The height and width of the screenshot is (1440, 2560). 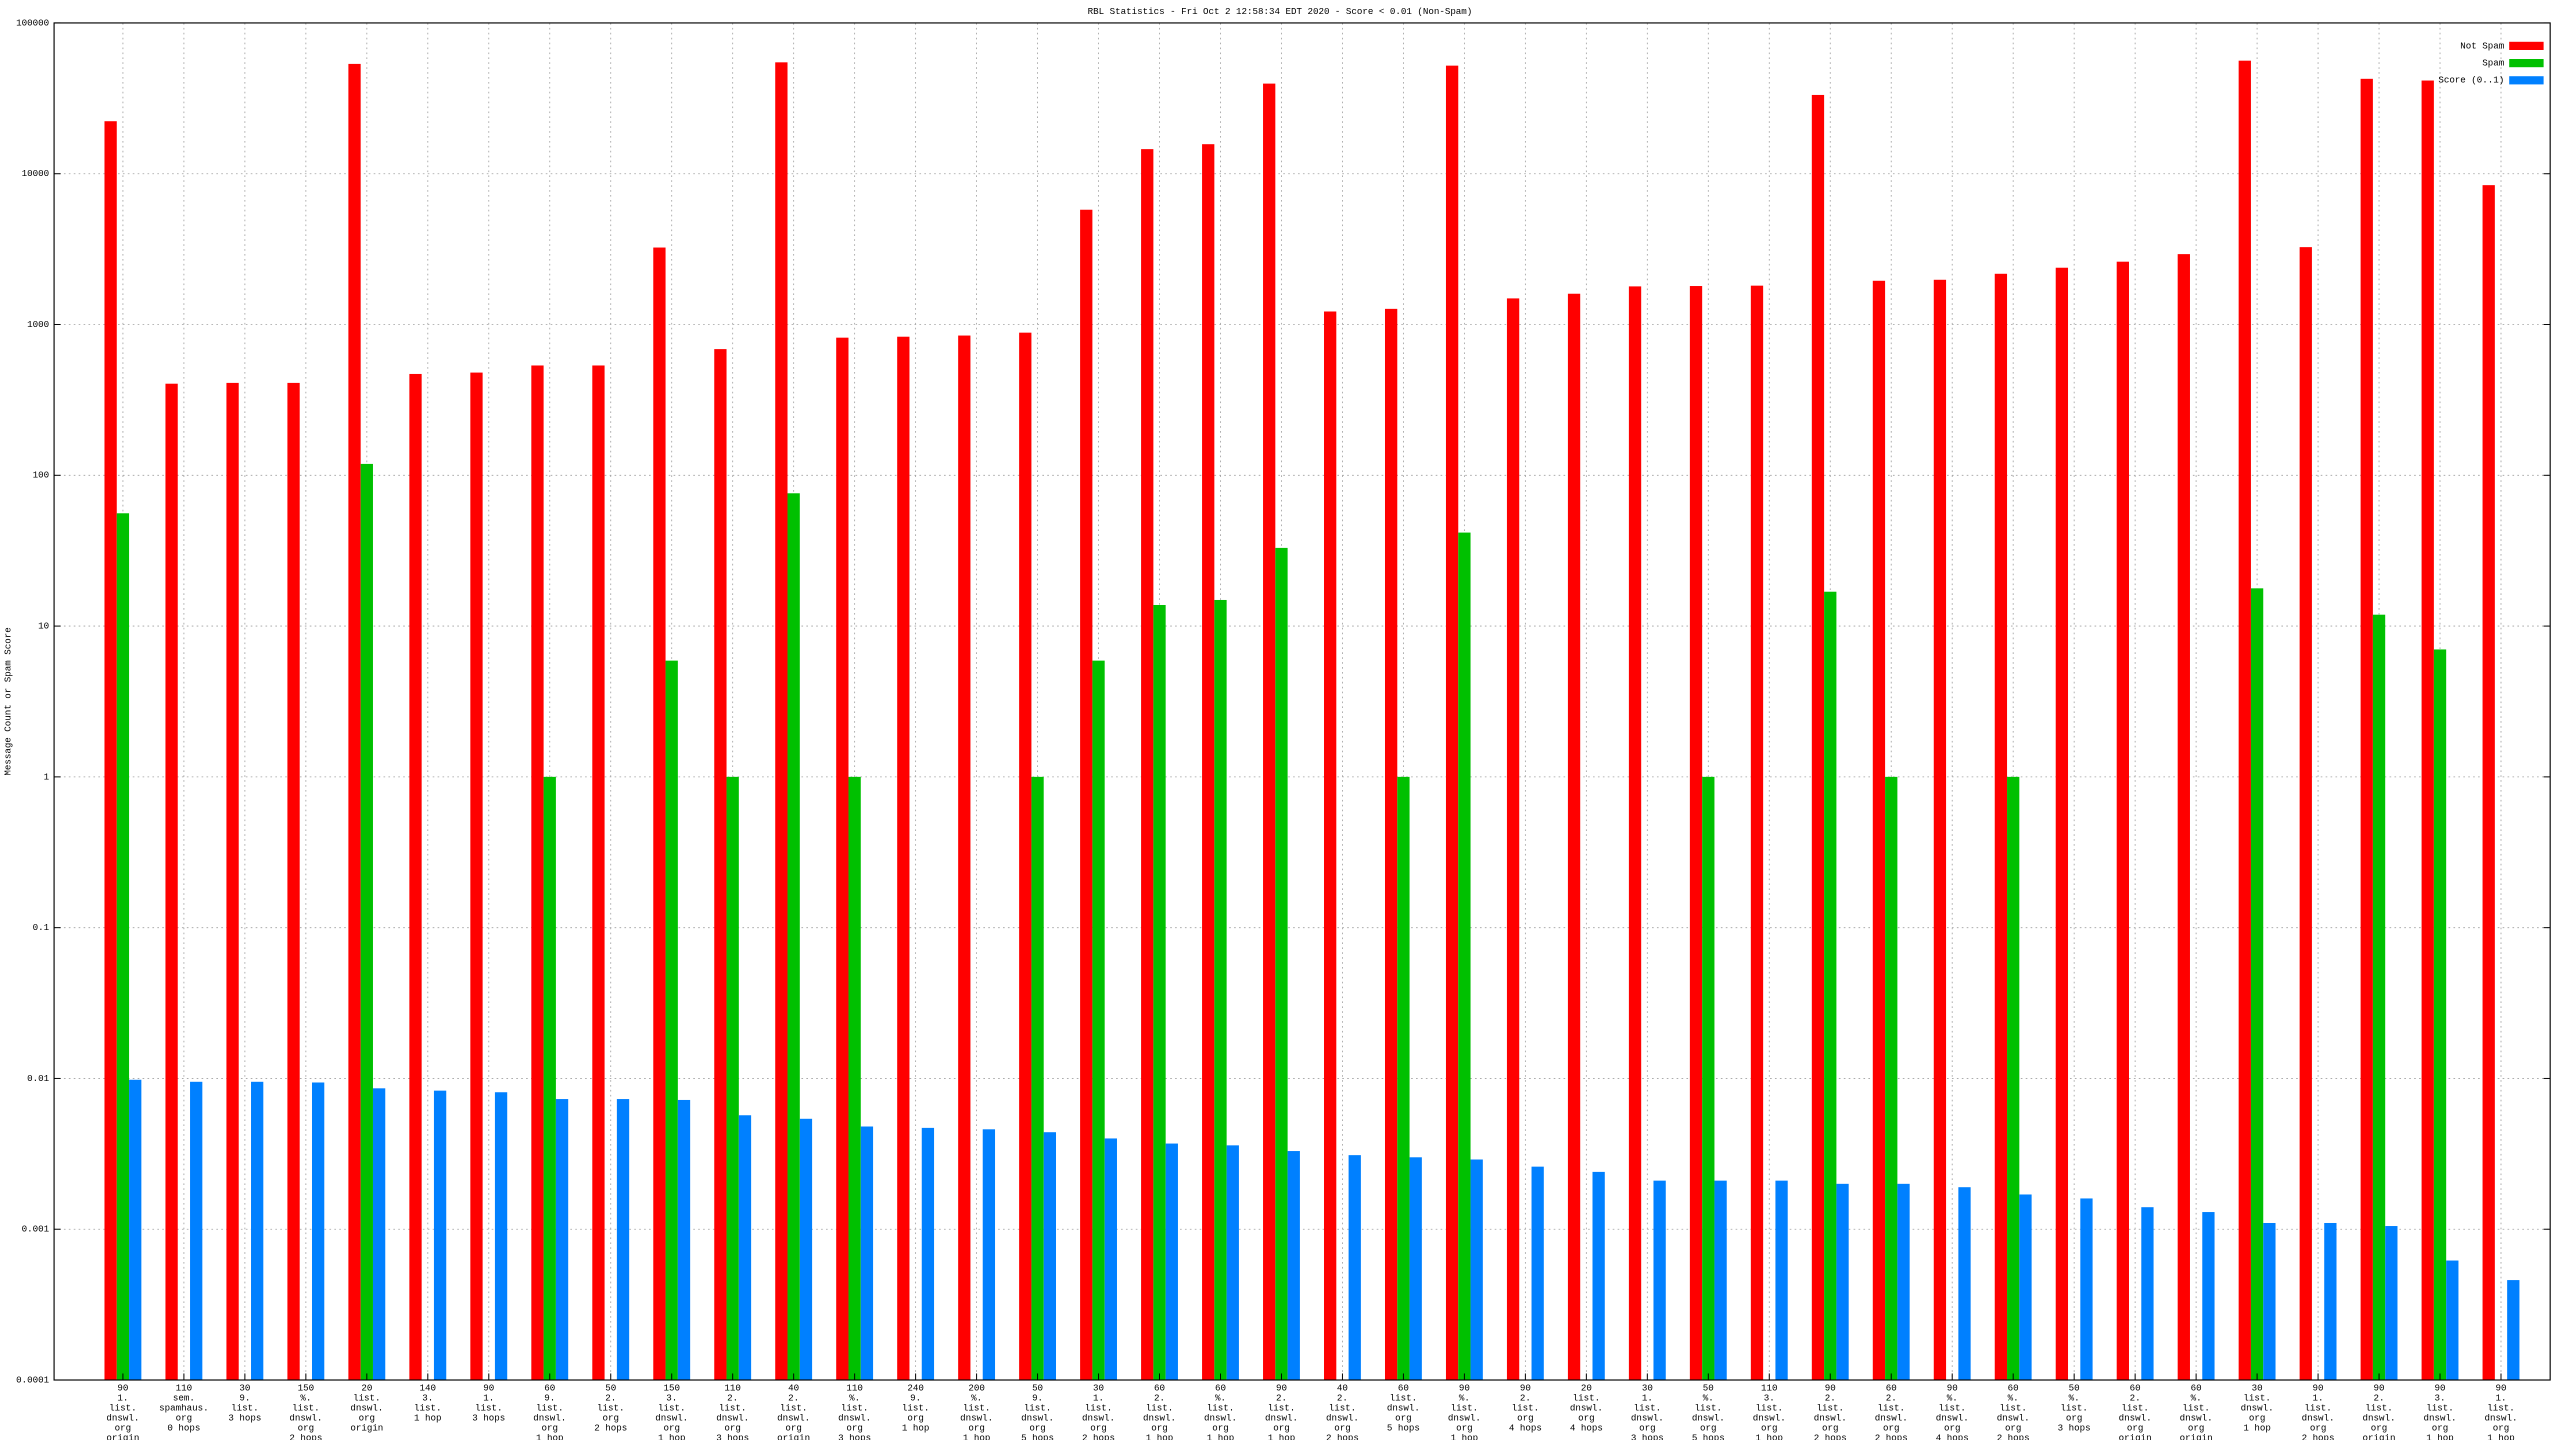 What do you see at coordinates (1647, 1436) in the screenshot?
I see `x-tick-label: 3 hops` at bounding box center [1647, 1436].